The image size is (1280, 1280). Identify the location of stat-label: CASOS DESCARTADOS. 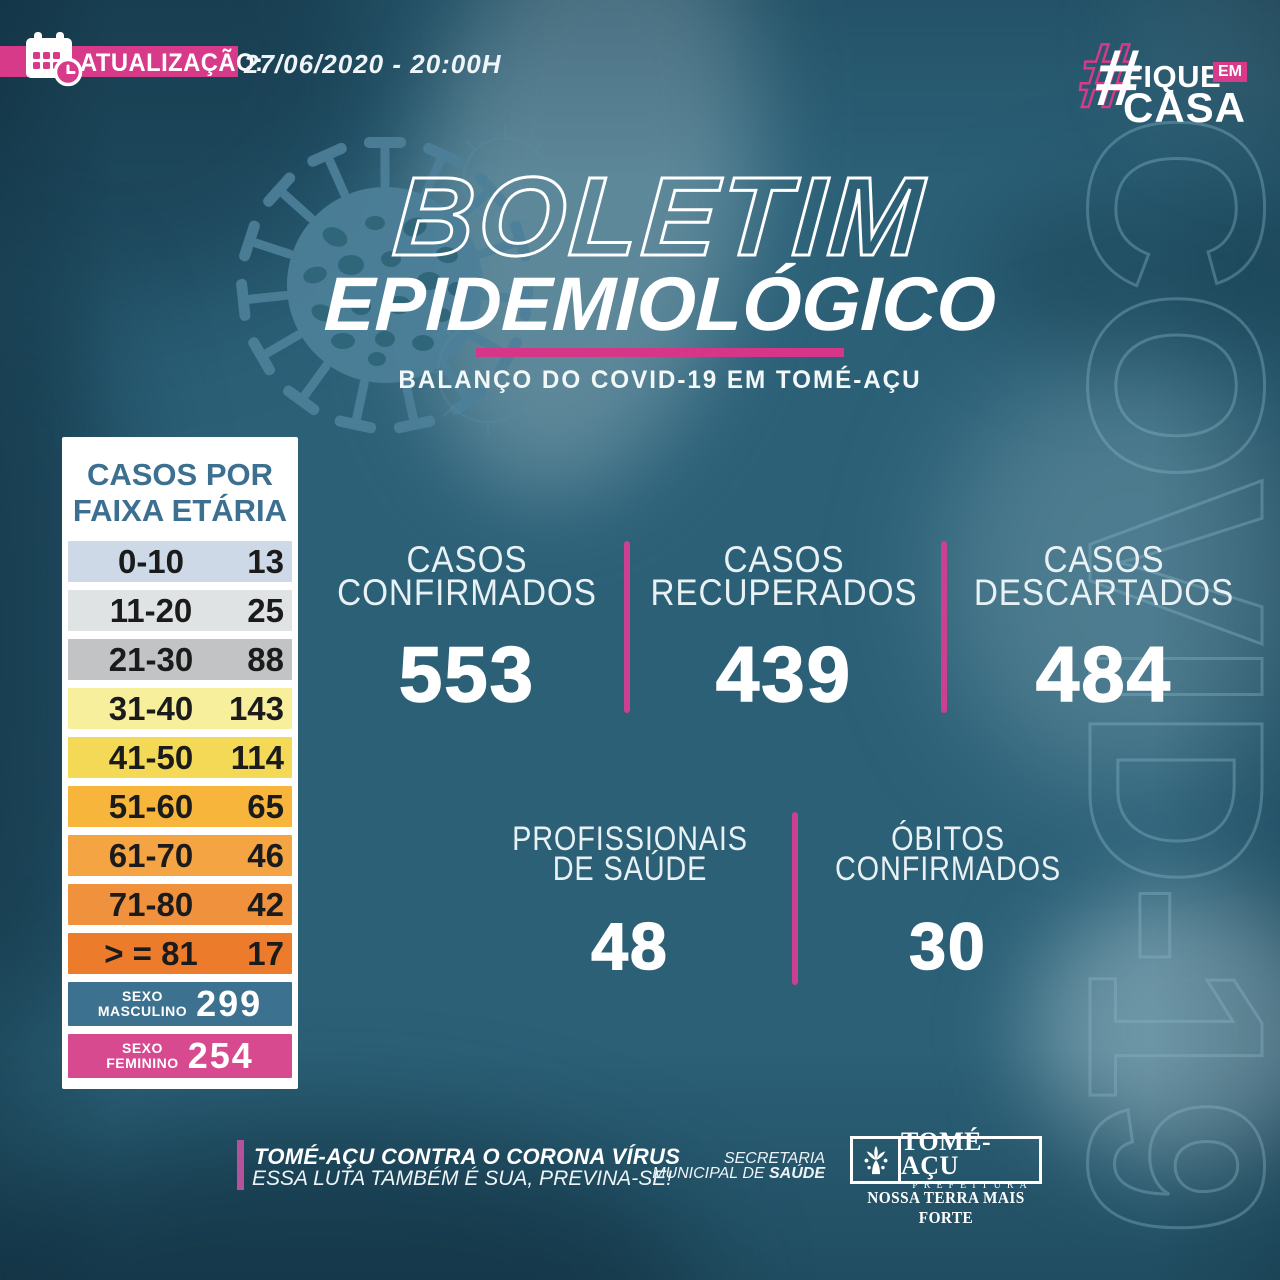
(1104, 576).